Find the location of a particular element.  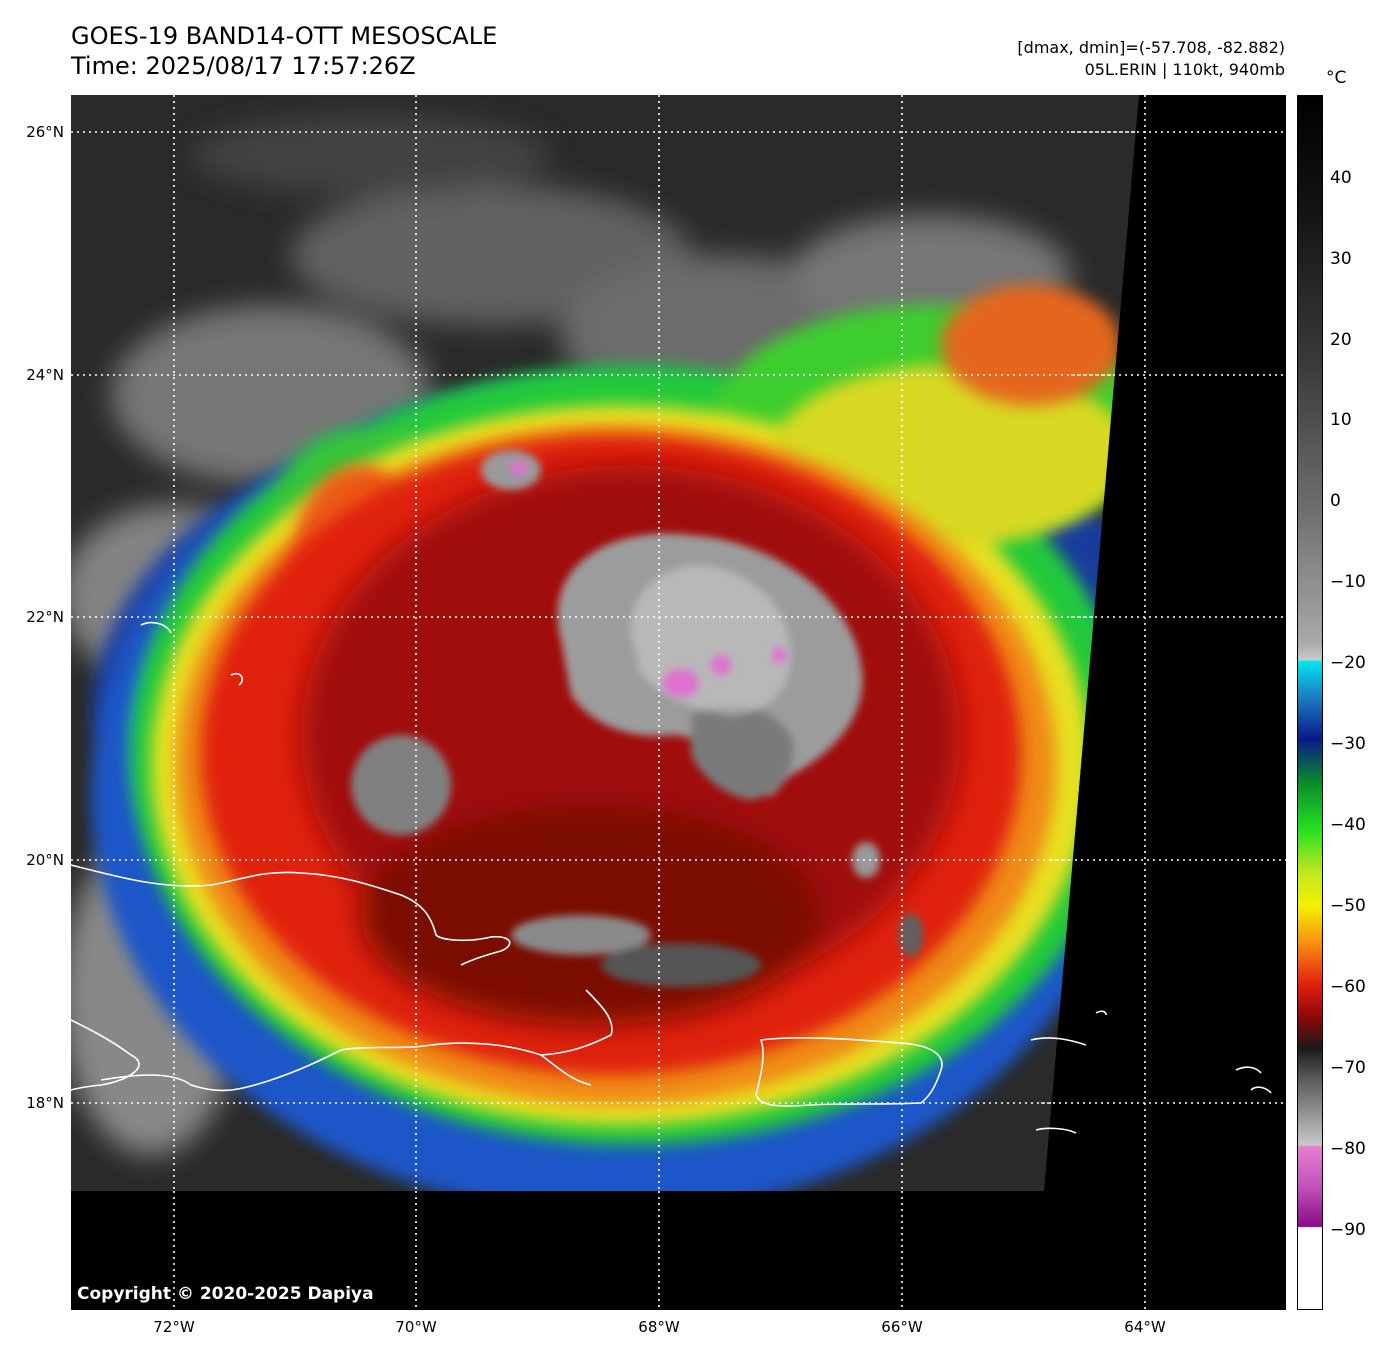

colorbar-tick: −70 is located at coordinates (1348, 1068).